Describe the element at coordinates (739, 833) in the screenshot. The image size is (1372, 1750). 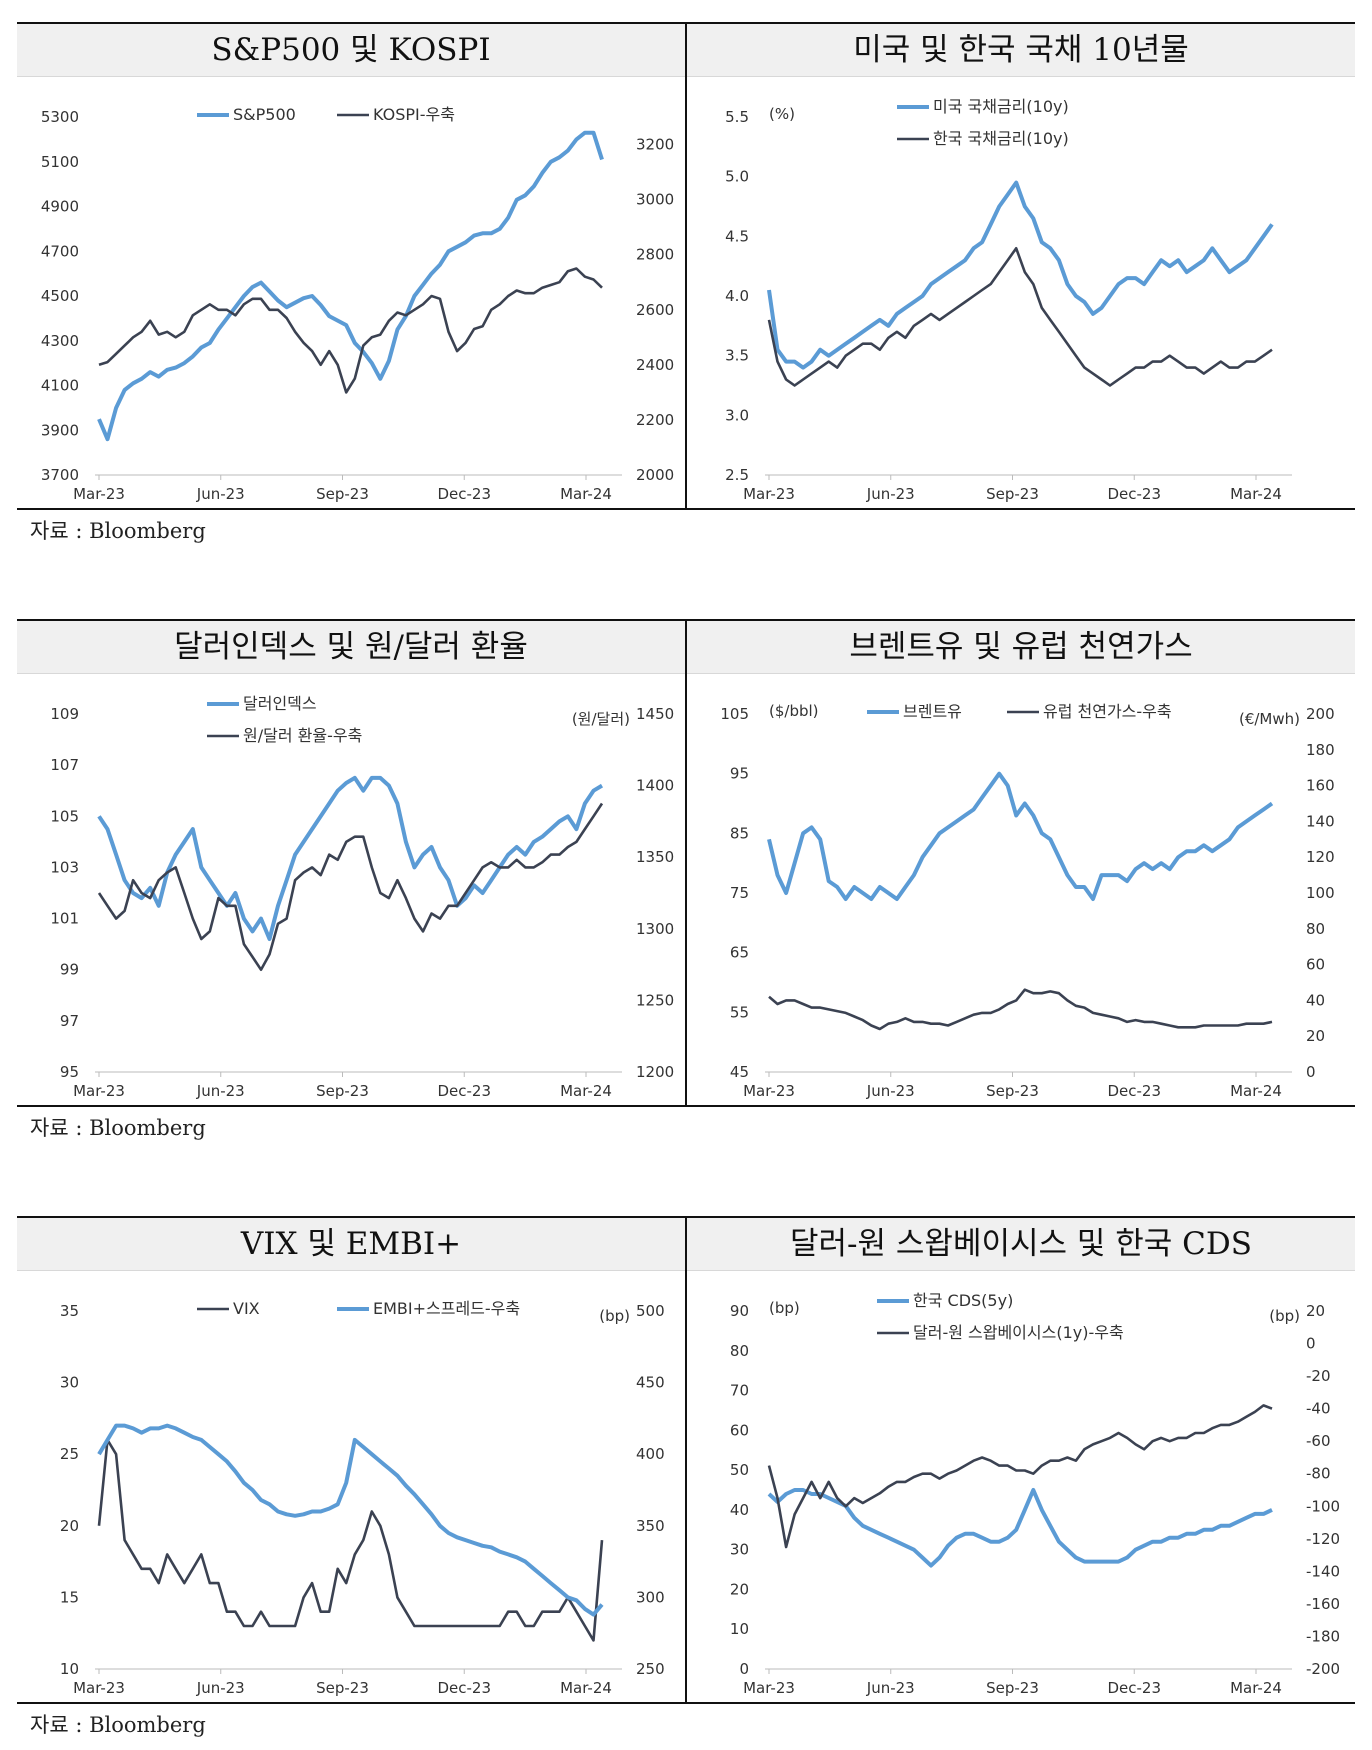
I see `y-tick-label: 85` at that location.